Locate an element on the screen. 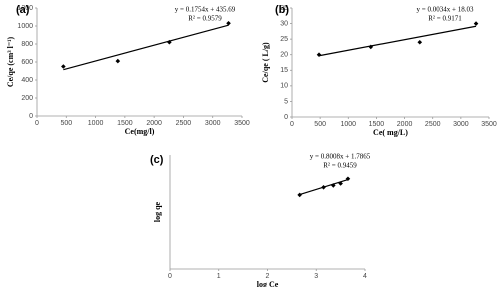 This screenshot has width=500, height=287. trendline-equation: y = 0.8008x + 1.7865 is located at coordinates (340, 157).